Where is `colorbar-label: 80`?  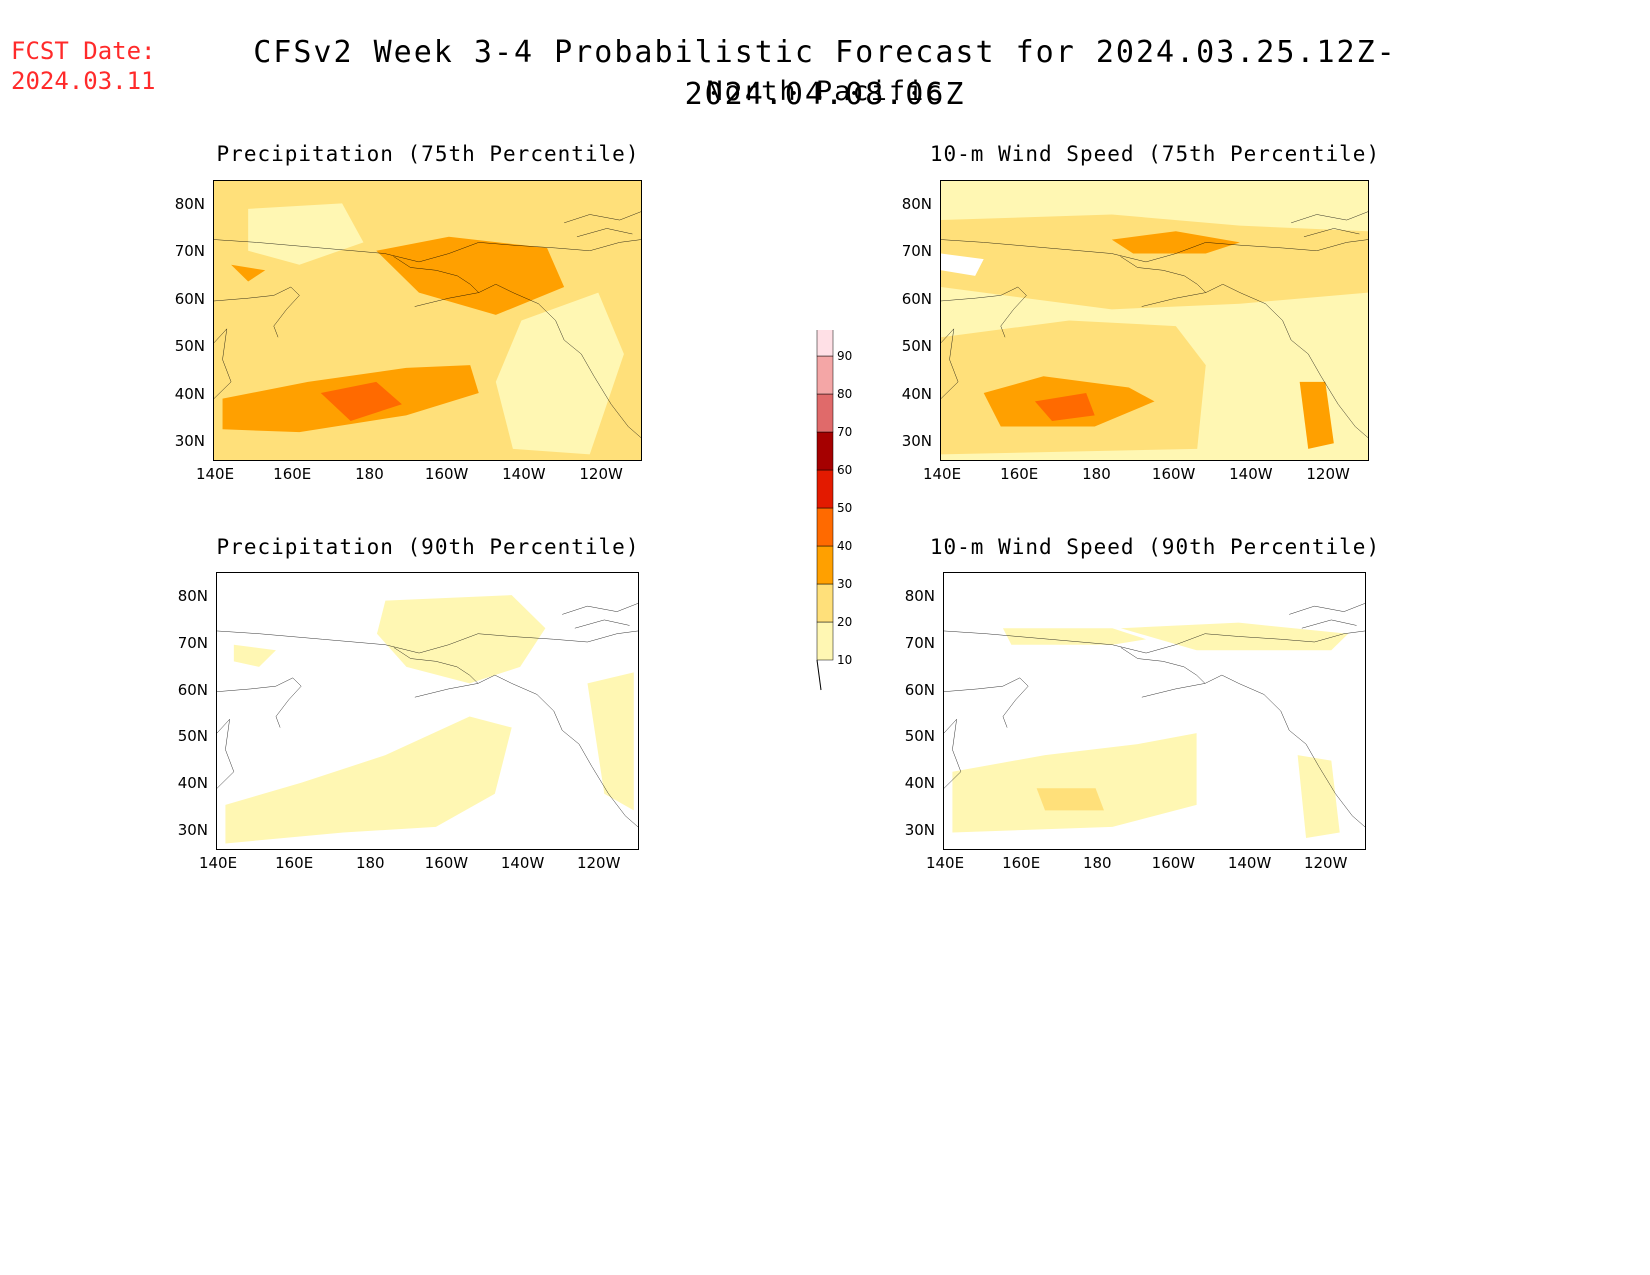 colorbar-label: 80 is located at coordinates (844, 394).